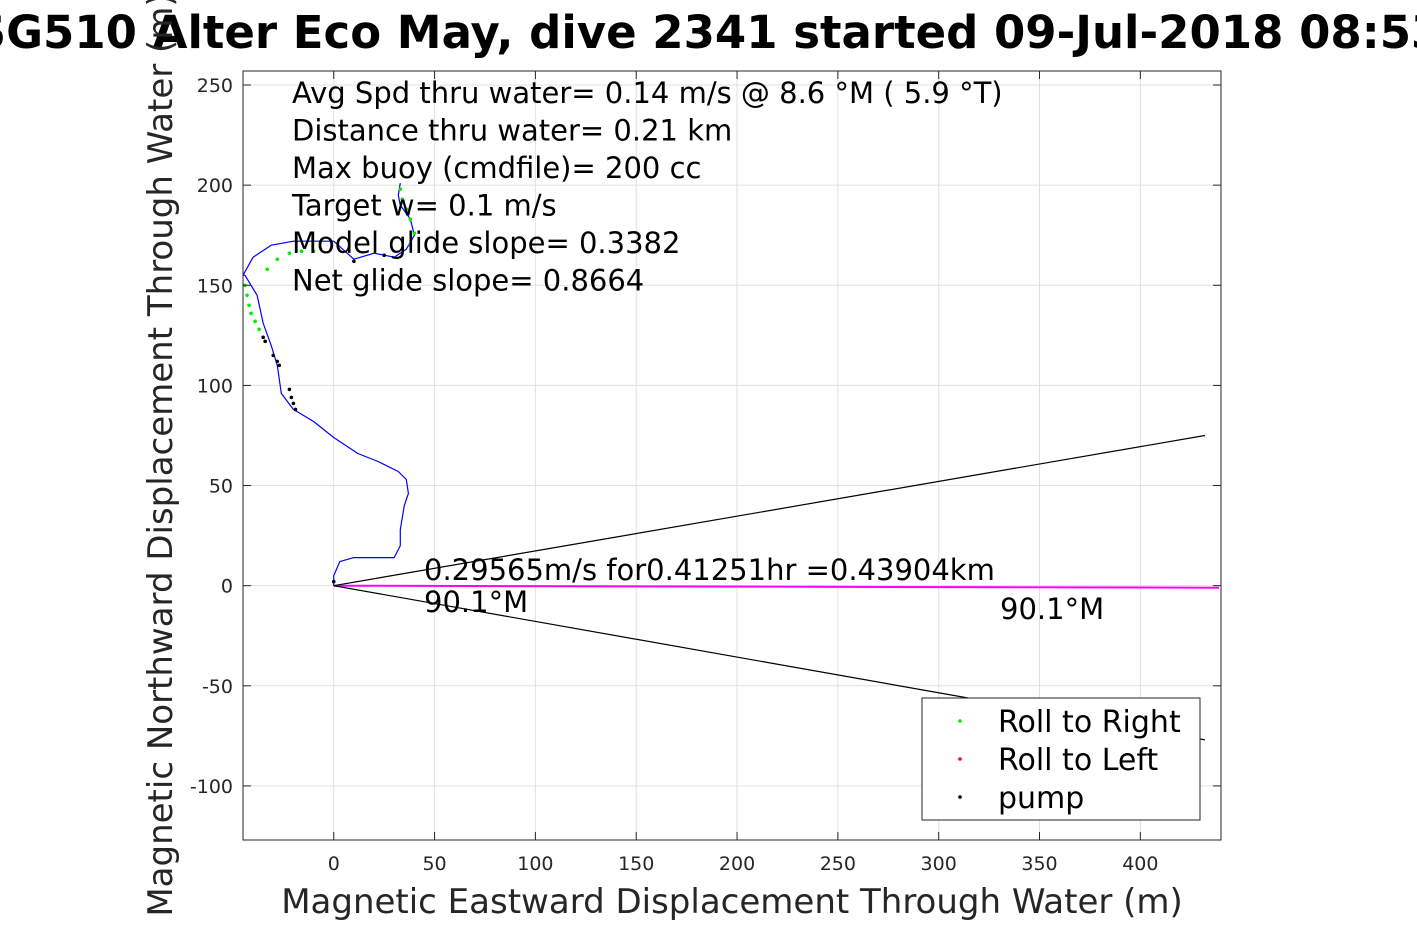 The width and height of the screenshot is (1417, 945). What do you see at coordinates (512, 131) in the screenshot?
I see `annotation-line: Distance thru water= 0.21 km` at bounding box center [512, 131].